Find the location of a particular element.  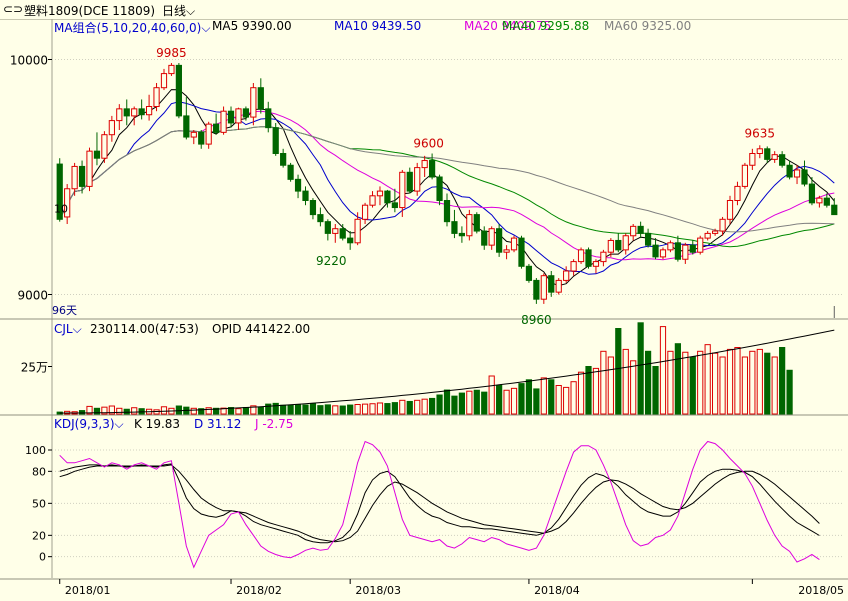

opid-line is located at coordinates (447, 371).